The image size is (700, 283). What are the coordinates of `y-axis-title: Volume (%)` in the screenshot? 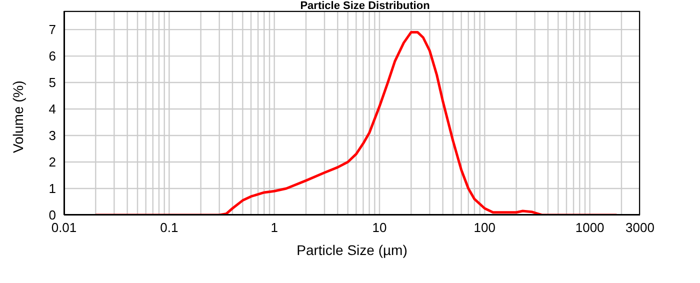 It's located at (18, 116).